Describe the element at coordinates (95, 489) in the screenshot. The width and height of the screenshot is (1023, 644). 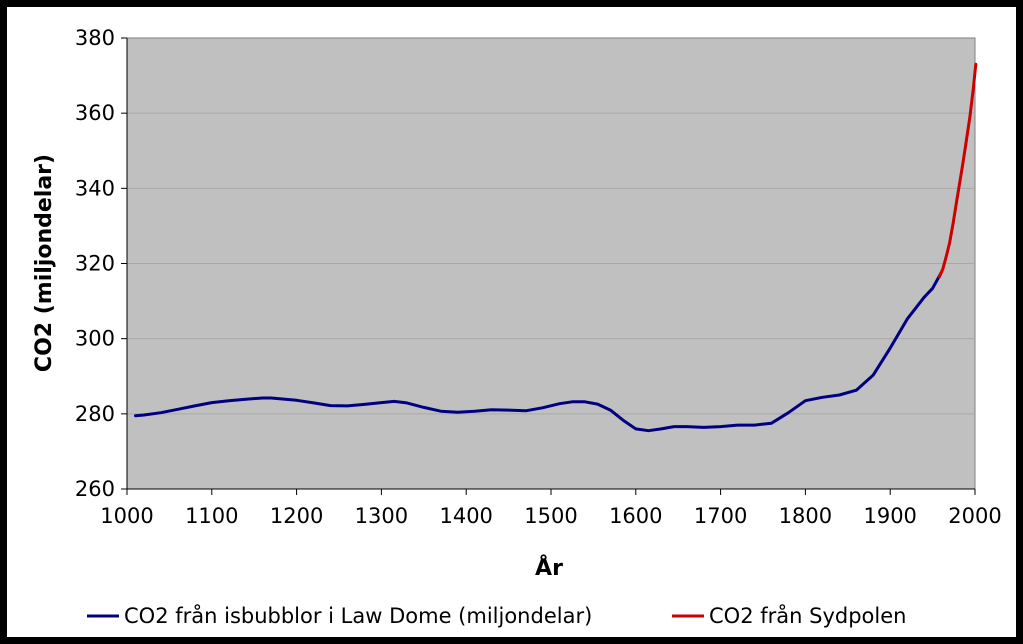
I see `y-tick-label: 260` at that location.